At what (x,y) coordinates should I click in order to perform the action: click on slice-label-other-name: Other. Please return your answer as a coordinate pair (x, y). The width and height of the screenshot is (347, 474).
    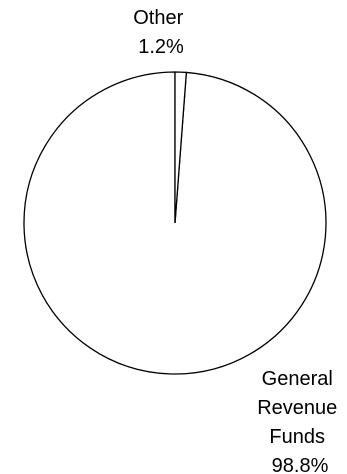
    Looking at the image, I should click on (158, 18).